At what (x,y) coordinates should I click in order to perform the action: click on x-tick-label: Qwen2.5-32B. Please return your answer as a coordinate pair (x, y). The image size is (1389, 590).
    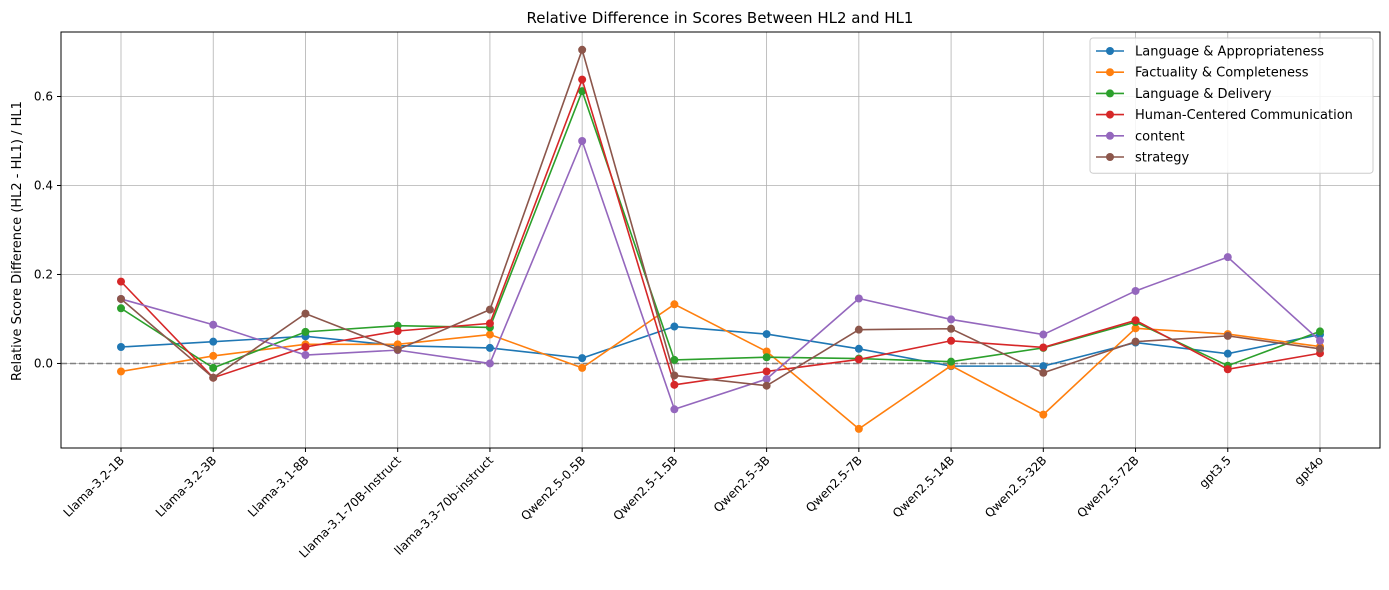
    Looking at the image, I should click on (1015, 486).